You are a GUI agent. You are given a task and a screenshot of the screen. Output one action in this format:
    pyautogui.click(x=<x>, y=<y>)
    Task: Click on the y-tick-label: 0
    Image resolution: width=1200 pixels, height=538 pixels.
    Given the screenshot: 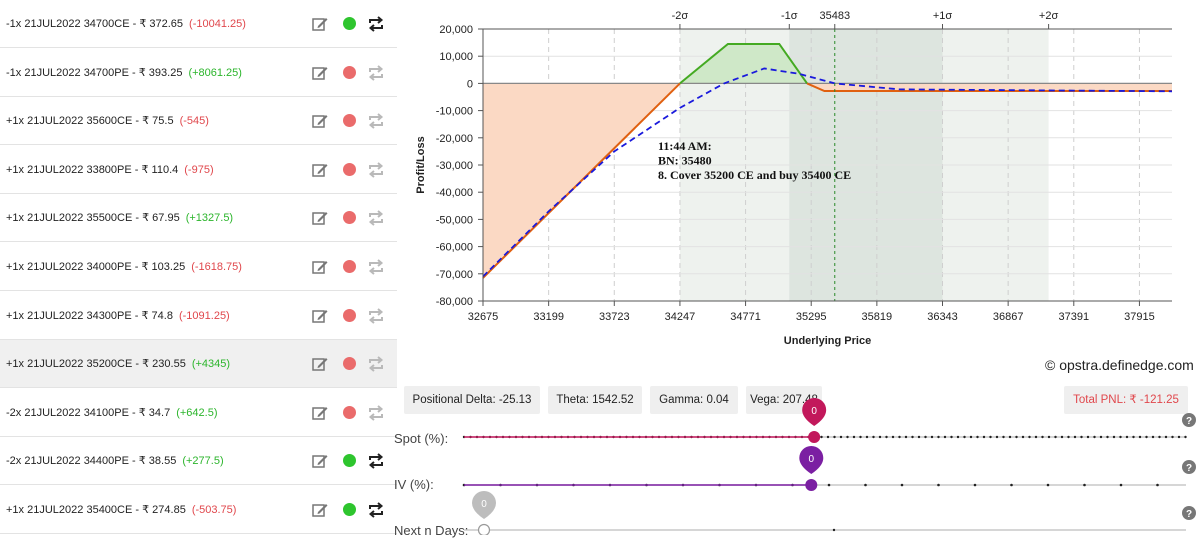 What is the action you would take?
    pyautogui.click(x=470, y=84)
    